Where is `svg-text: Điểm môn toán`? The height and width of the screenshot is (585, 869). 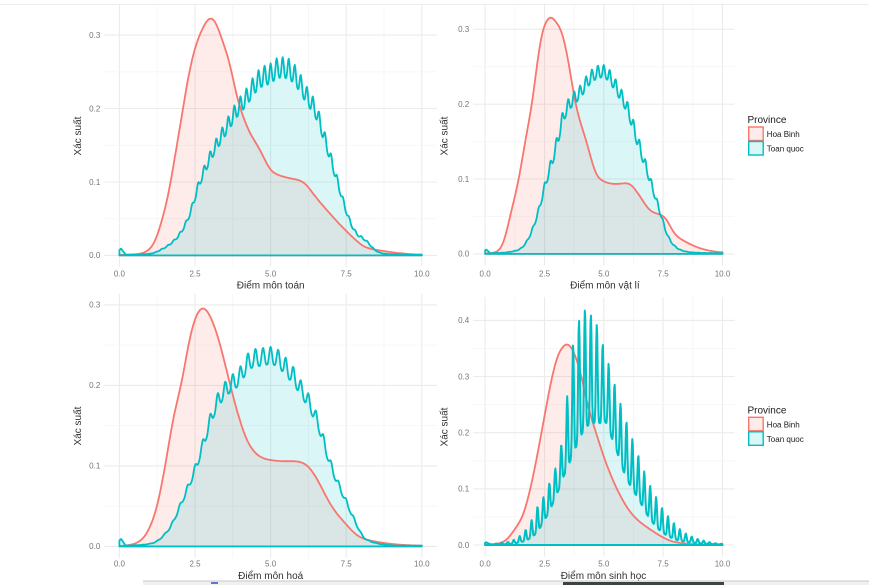 svg-text: Điểm môn toán is located at coordinates (271, 286).